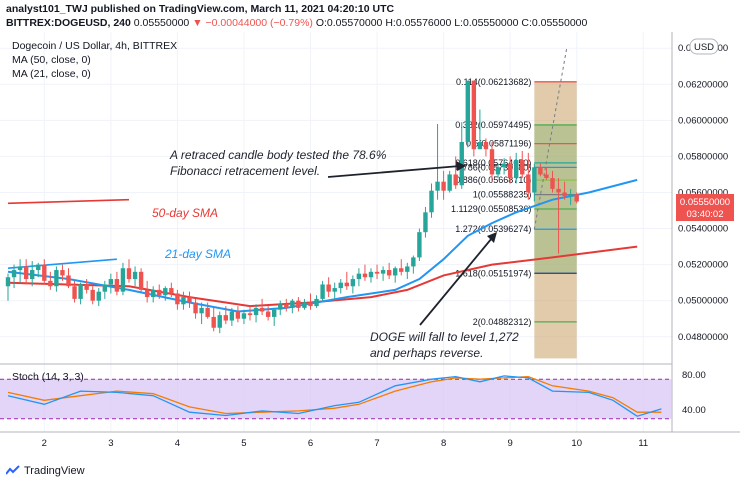 The image size is (740, 485). Describe the element at coordinates (177, 443) in the screenshot. I see `time-tick-4: 4` at that location.